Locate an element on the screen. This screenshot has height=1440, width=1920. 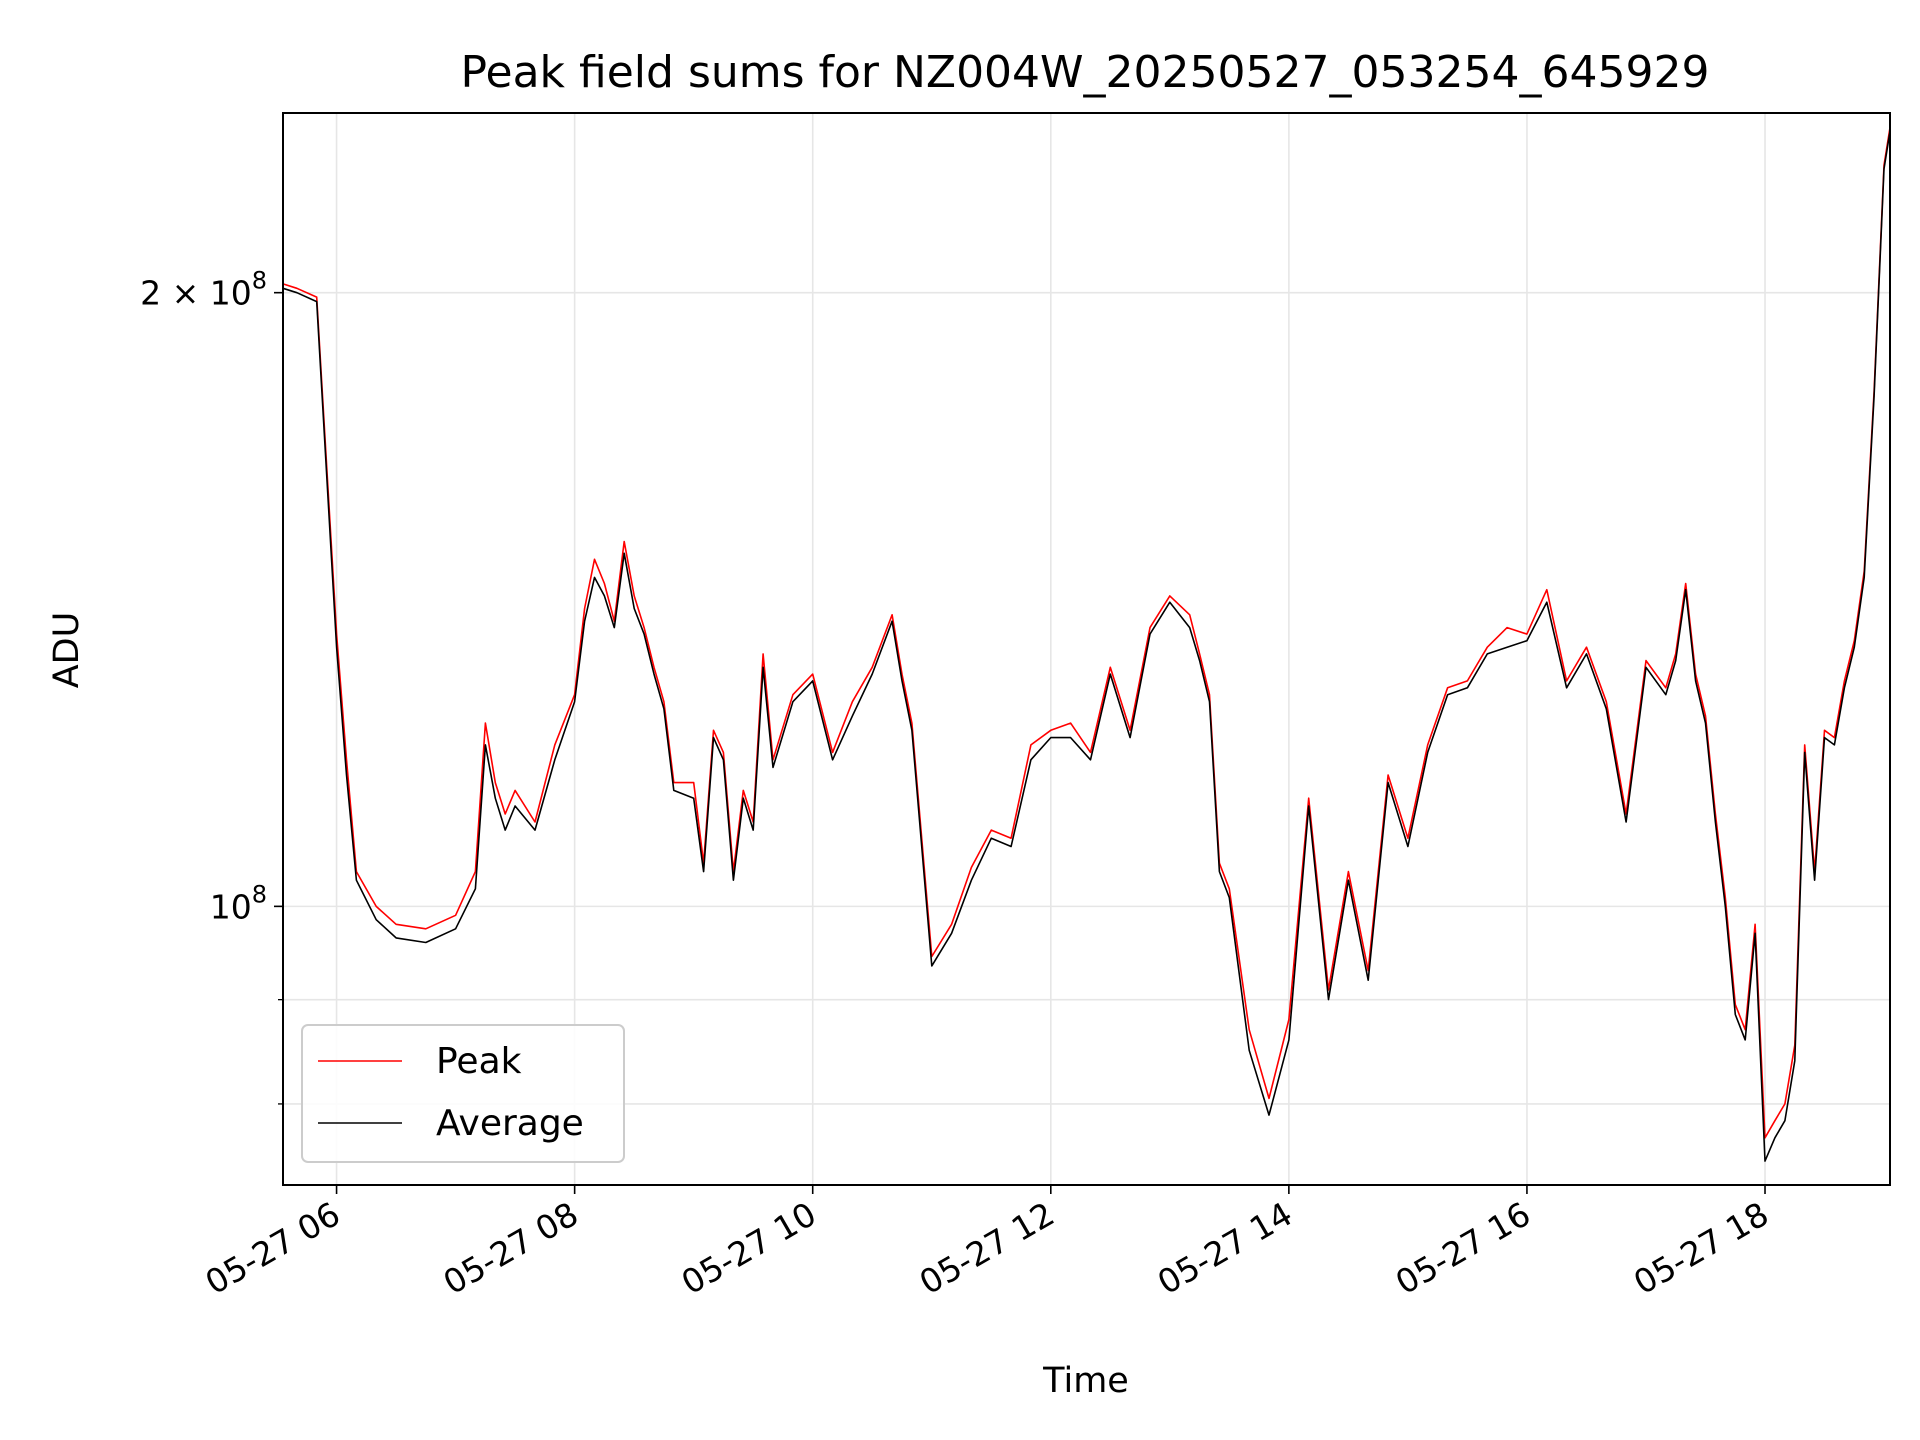
y-axis-label: ADU is located at coordinates (67, 650).